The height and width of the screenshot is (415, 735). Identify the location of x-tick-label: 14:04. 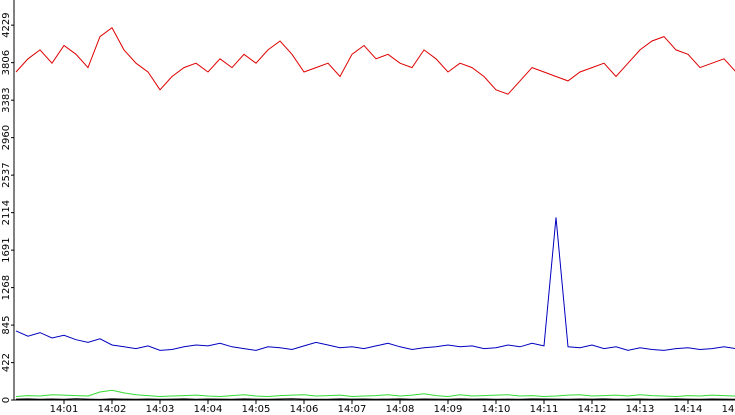
(208, 409).